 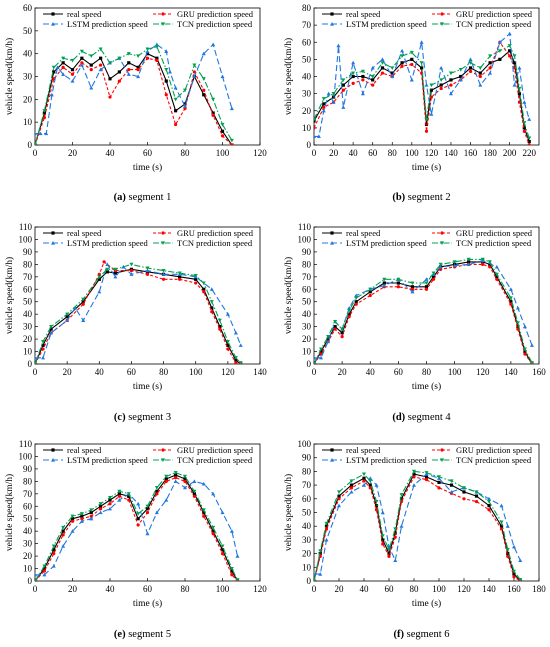 What do you see at coordinates (494, 233) in the screenshot?
I see `legend-label: GRU prediction speed` at bounding box center [494, 233].